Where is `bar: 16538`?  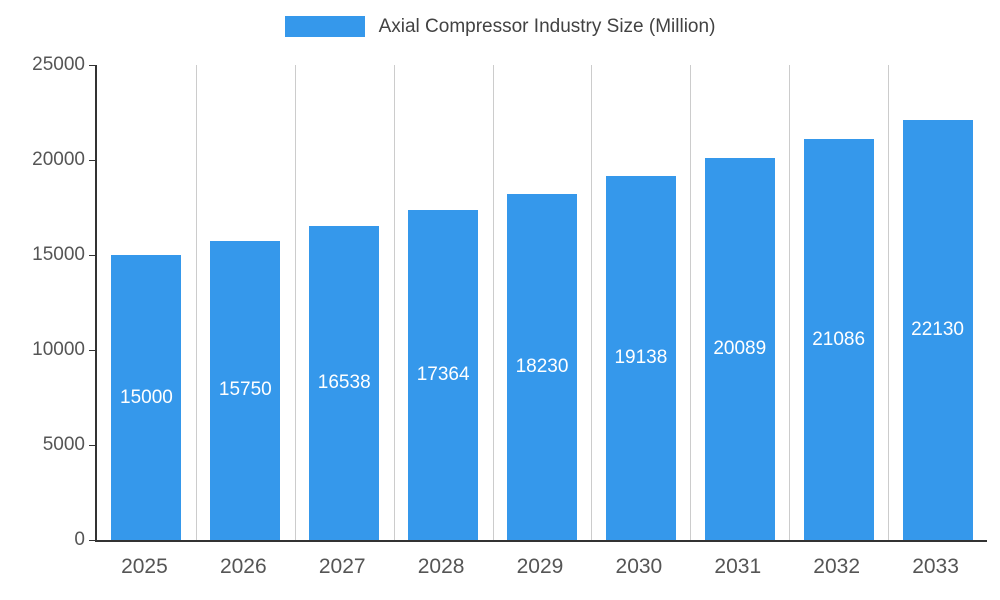
bar: 16538 is located at coordinates (344, 382).